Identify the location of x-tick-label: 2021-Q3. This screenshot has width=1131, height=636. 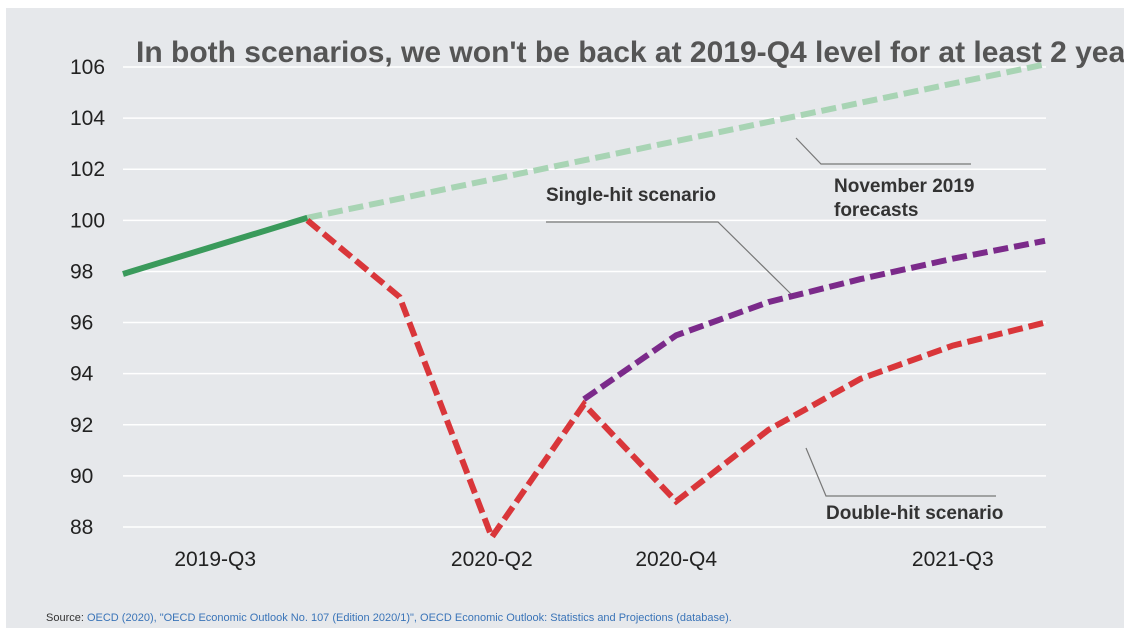
(953, 559).